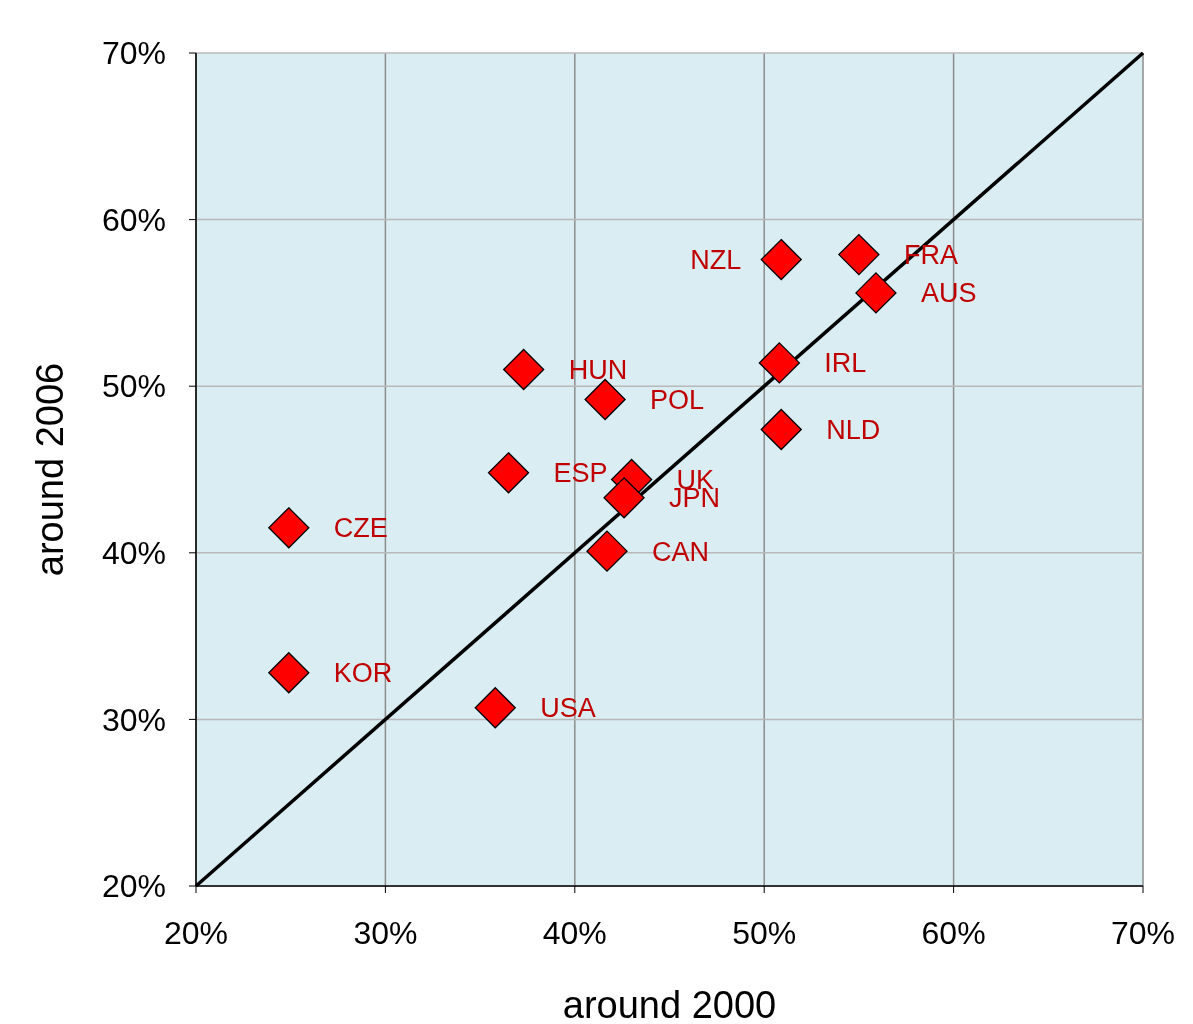 Image resolution: width=1193 pixels, height=1024 pixels. Describe the element at coordinates (133, 219) in the screenshot. I see `y-tick-label: 60%` at that location.